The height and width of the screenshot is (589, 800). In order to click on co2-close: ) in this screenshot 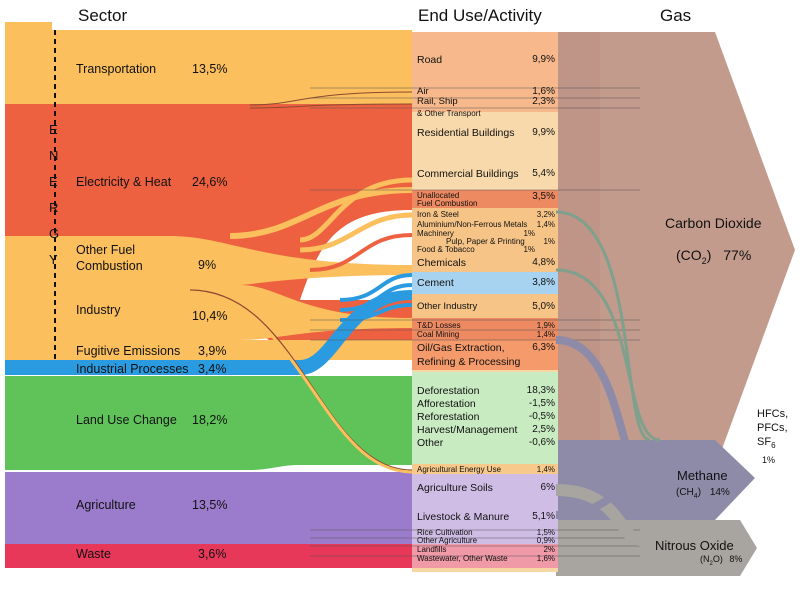, I will do `click(709, 255)`.